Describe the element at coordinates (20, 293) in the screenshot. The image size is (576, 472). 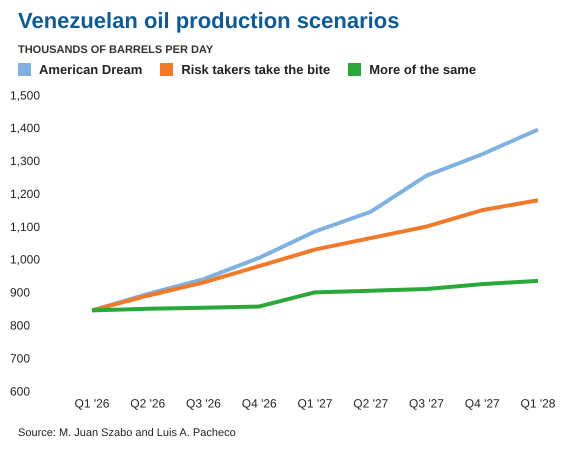
I see `y-tick-label: 900` at that location.